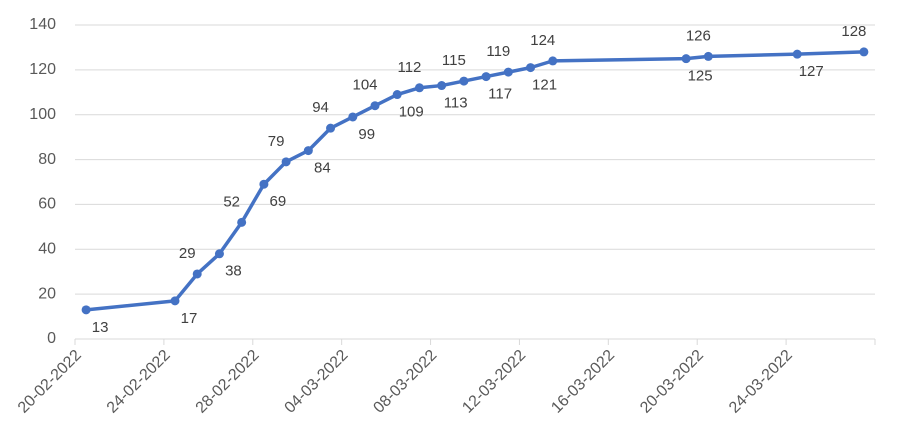  I want to click on data-label: 119, so click(498, 51).